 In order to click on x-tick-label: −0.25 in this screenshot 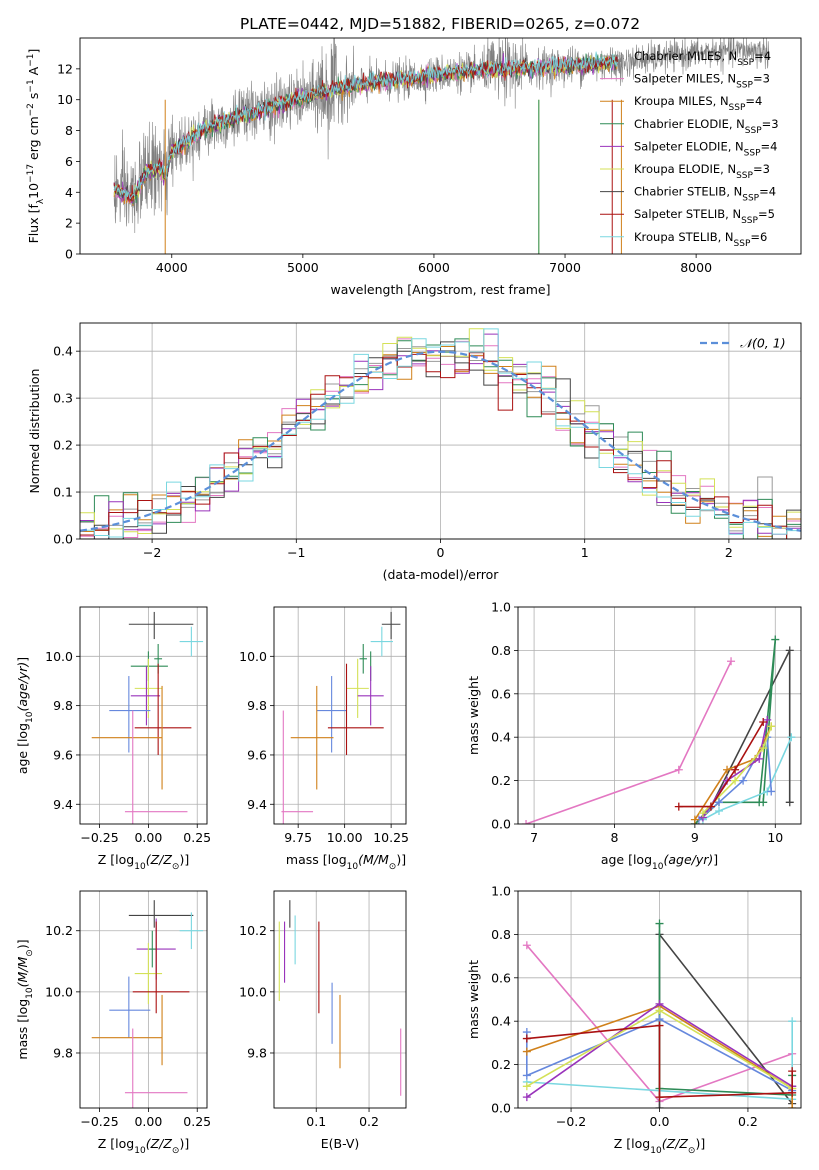, I will do `click(99, 1121)`.